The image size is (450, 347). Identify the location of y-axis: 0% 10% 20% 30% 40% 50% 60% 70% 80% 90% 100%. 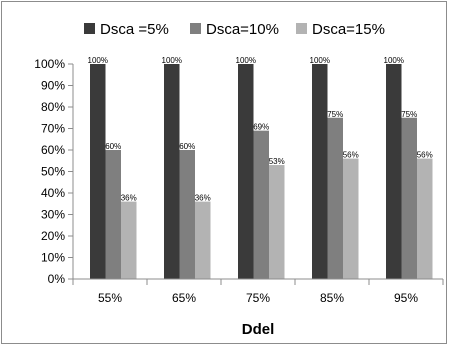
(54, 171).